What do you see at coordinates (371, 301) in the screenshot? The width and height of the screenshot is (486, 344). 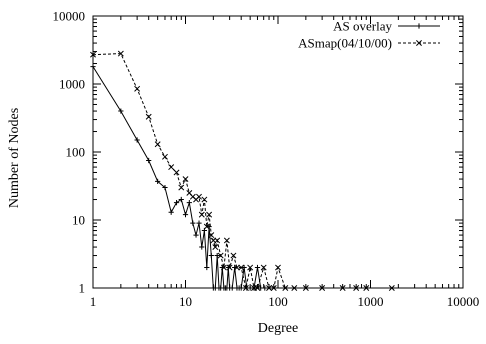 I see `x-tick-label: 1000` at bounding box center [371, 301].